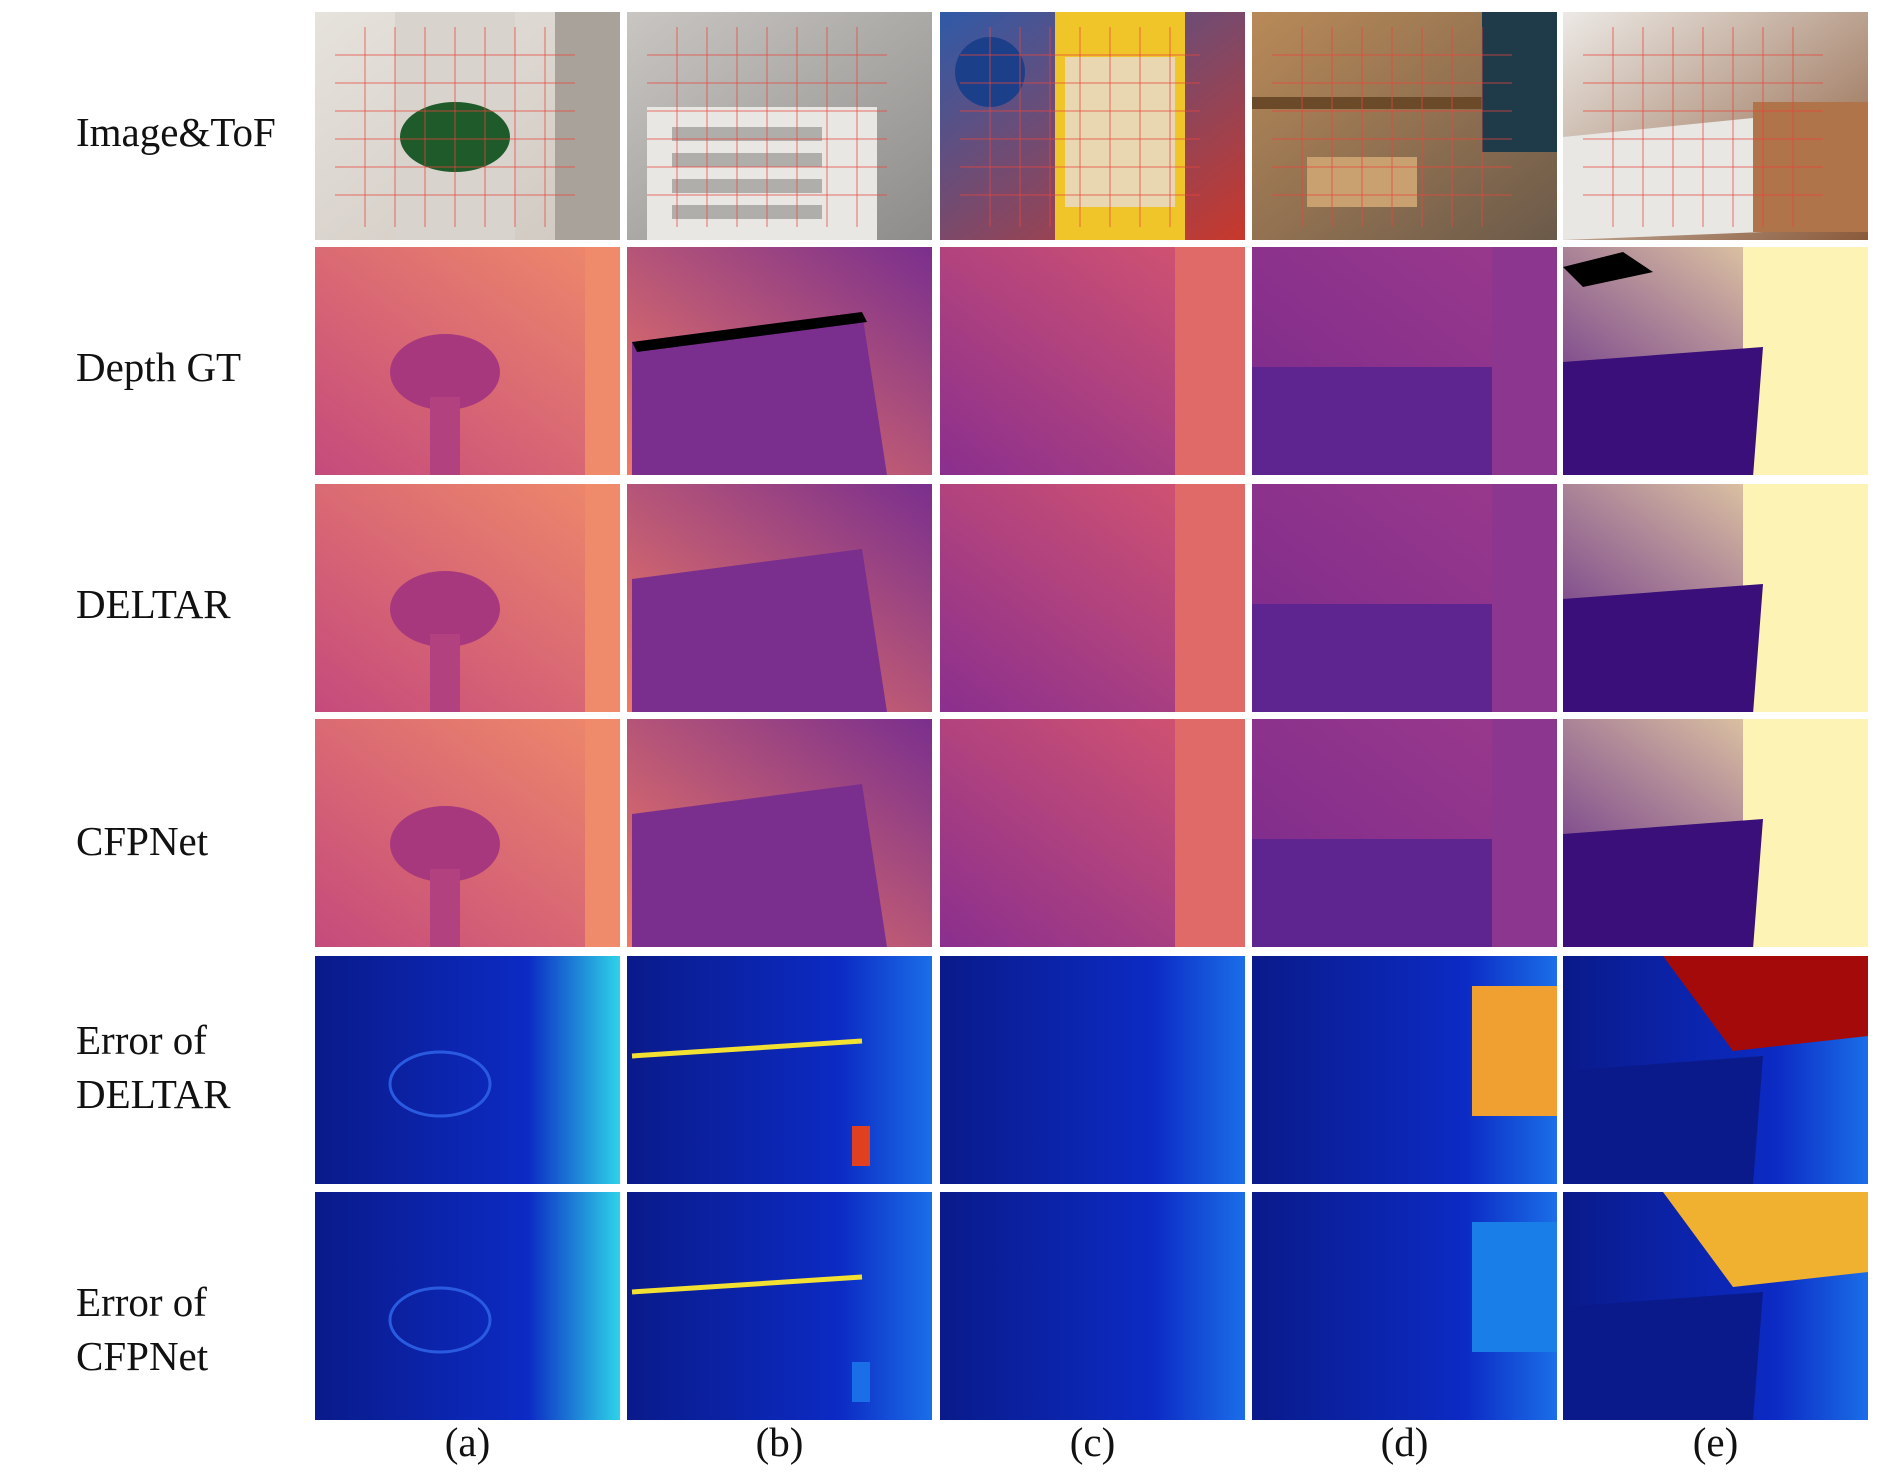 Image resolution: width=1904 pixels, height=1481 pixels. What do you see at coordinates (1715, 1070) in the screenshot?
I see `panel-deltar-error-e` at bounding box center [1715, 1070].